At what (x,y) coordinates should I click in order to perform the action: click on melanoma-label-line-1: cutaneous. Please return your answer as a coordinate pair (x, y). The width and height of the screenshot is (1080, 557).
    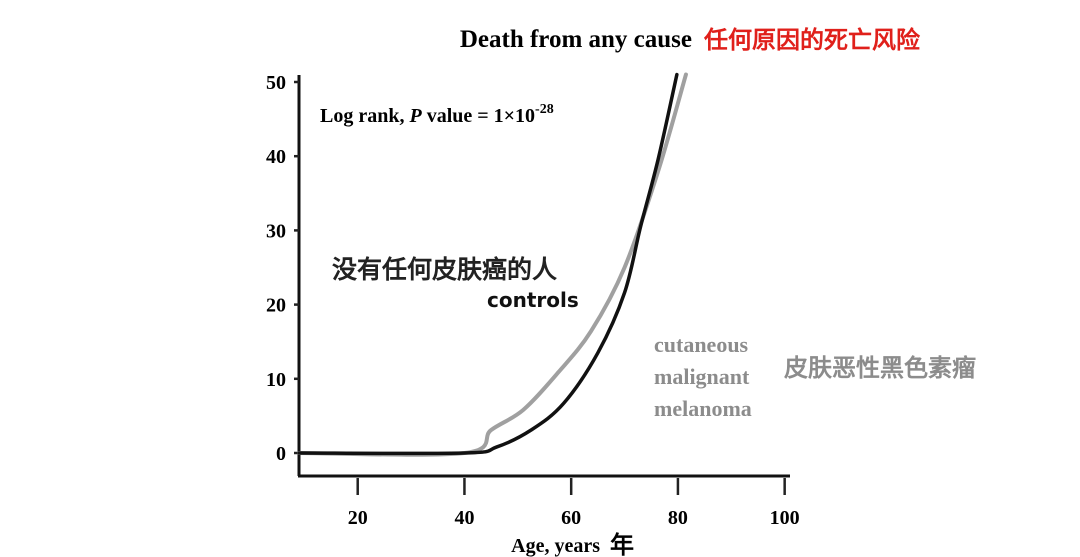
    Looking at the image, I should click on (701, 344).